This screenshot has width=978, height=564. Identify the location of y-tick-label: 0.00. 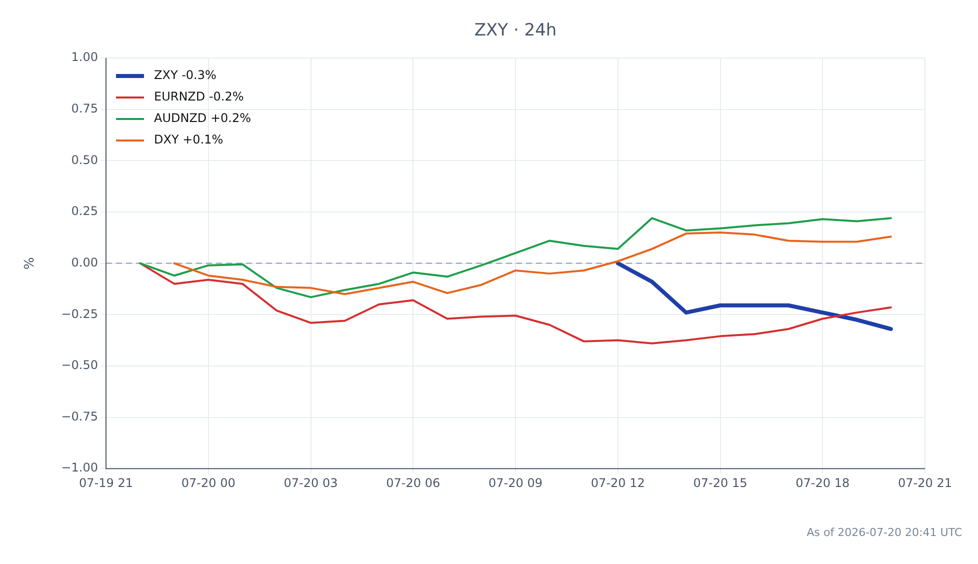
(84, 262).